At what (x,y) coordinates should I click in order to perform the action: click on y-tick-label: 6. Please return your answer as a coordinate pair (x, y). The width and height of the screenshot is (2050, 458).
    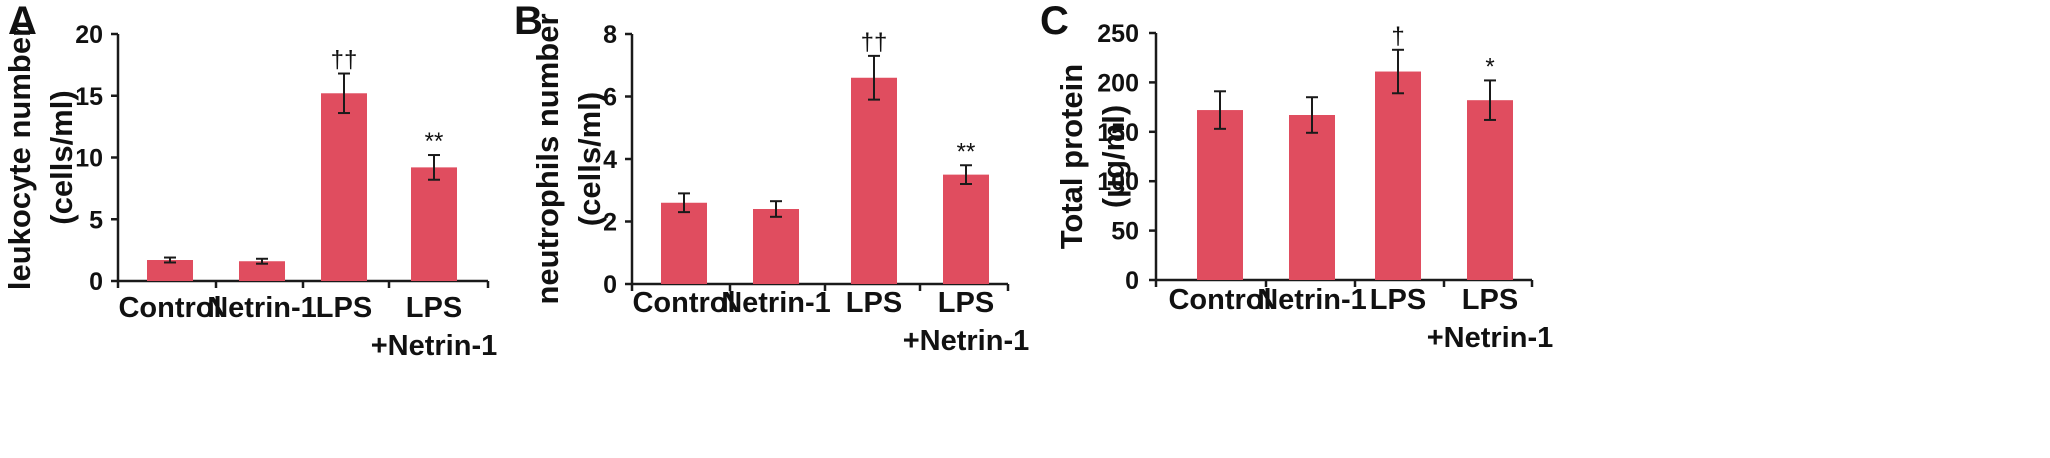
    Looking at the image, I should click on (610, 98).